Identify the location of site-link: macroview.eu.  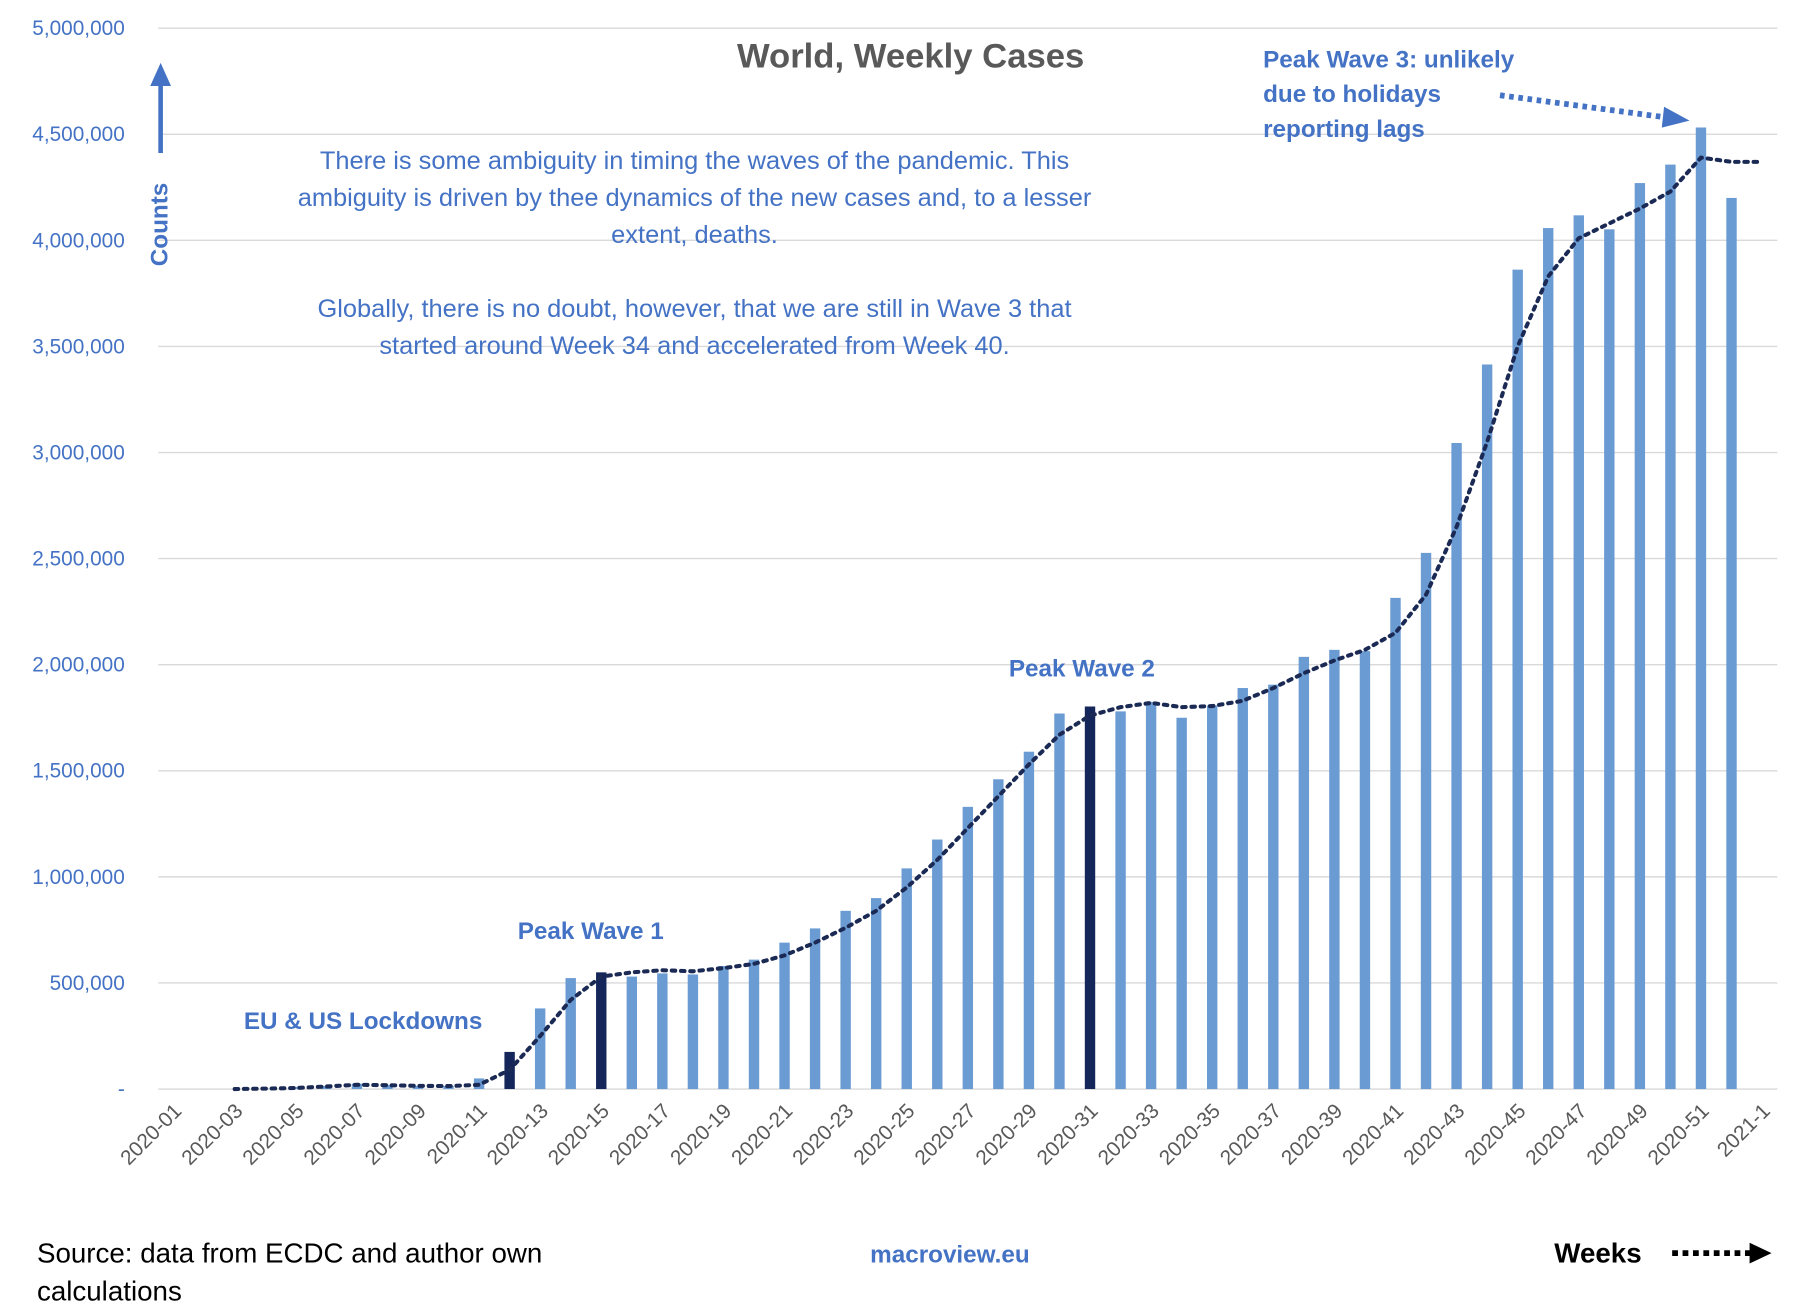
(950, 1254).